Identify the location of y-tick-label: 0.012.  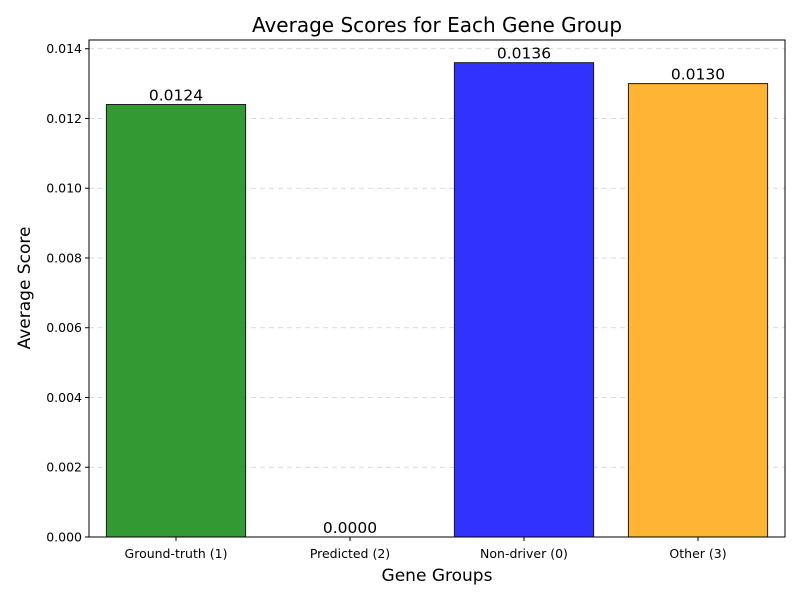
(64, 118).